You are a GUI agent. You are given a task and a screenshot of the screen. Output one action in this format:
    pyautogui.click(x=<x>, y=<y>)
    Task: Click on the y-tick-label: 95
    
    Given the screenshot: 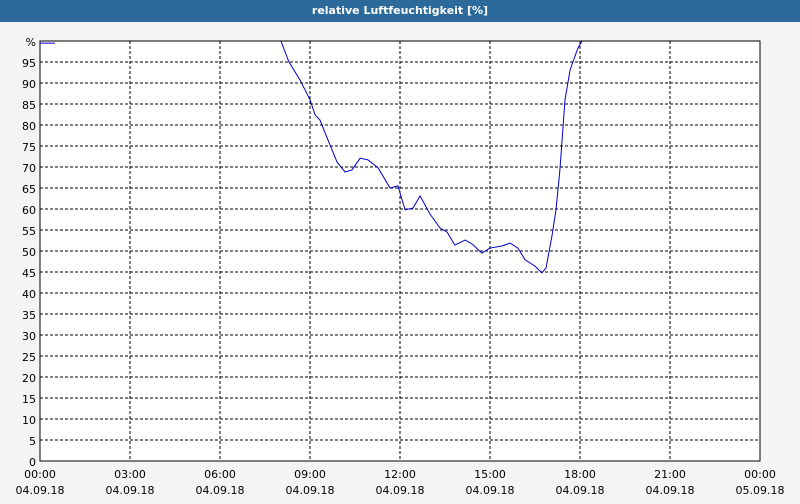 What is the action you would take?
    pyautogui.click(x=29, y=63)
    